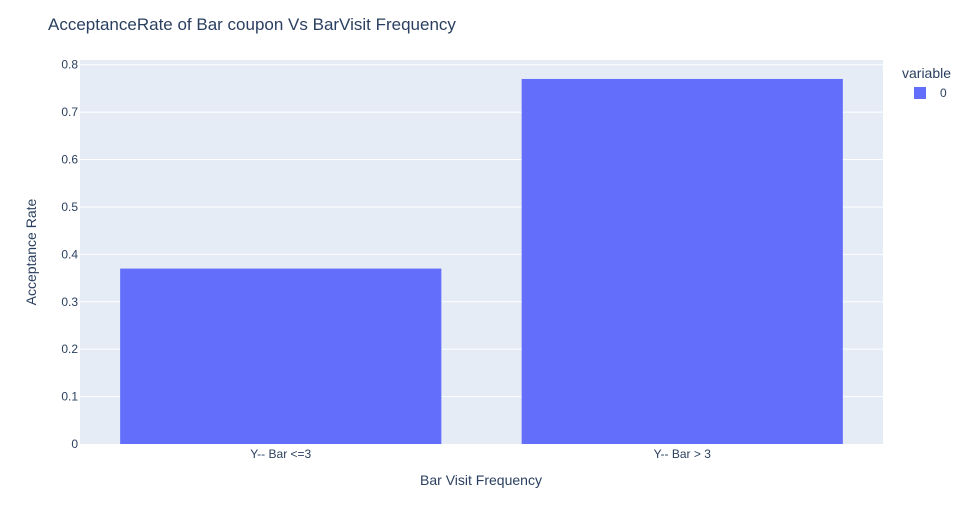  I want to click on bar, so click(281, 356).